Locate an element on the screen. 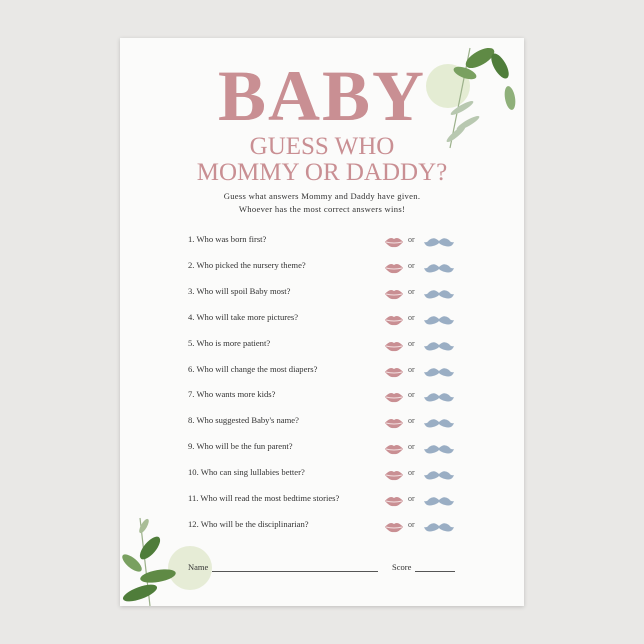 Image resolution: width=644 pixels, height=644 pixels. question-row: 8. Who suggested Baby's name? or is located at coordinates (338, 421).